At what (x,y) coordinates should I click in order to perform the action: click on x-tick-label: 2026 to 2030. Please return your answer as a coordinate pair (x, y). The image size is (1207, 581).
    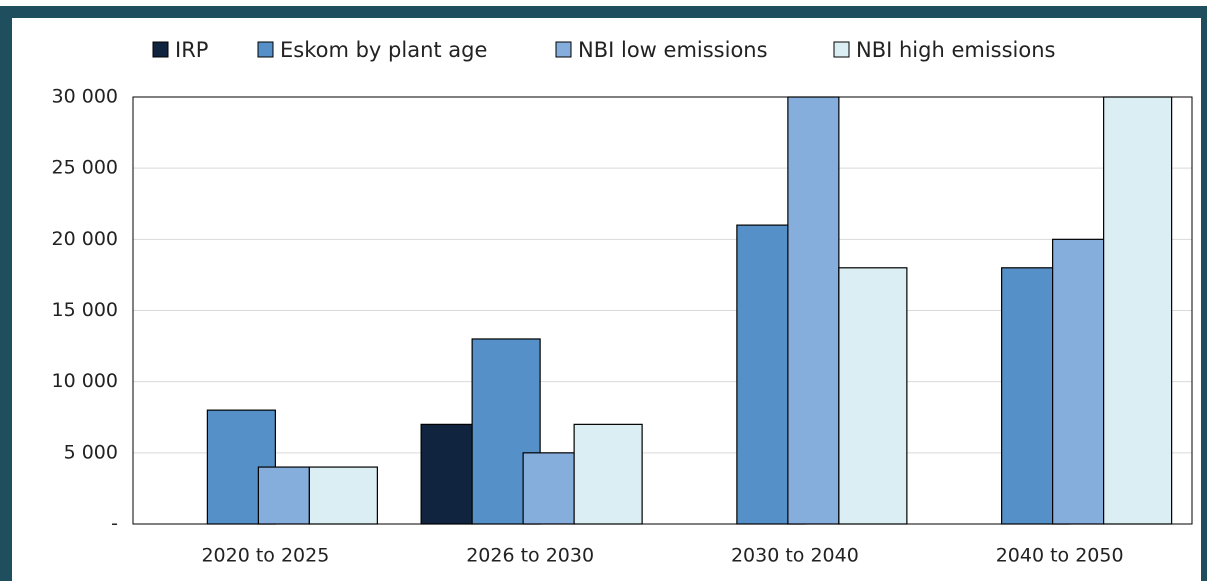
    Looking at the image, I should click on (530, 556).